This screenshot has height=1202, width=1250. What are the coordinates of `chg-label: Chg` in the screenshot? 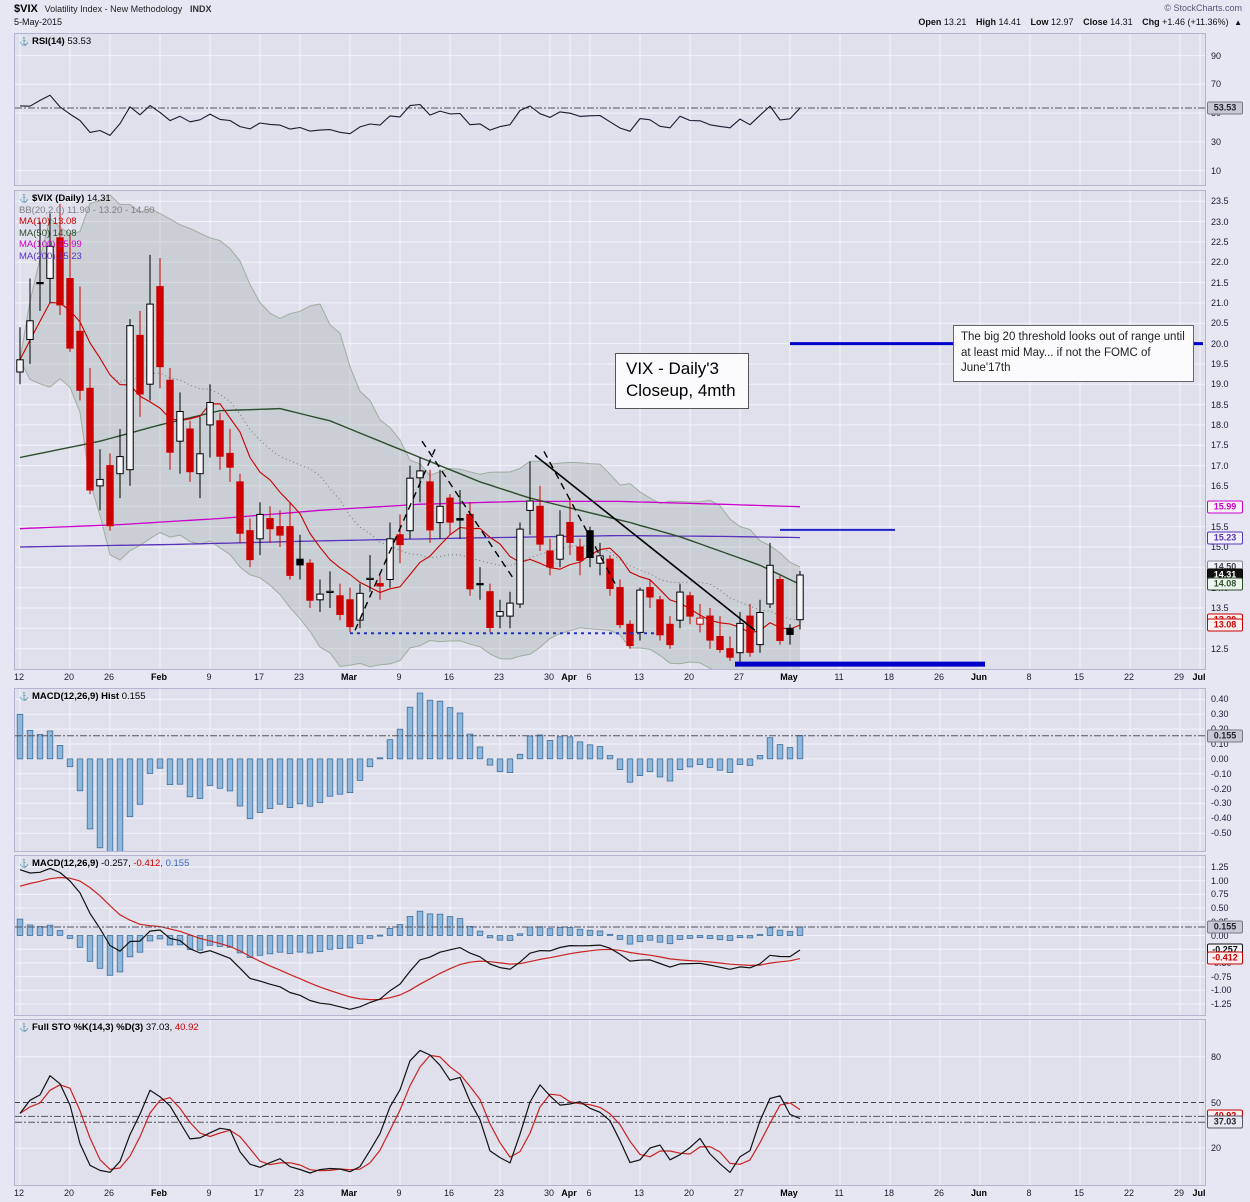 It's located at (1151, 22).